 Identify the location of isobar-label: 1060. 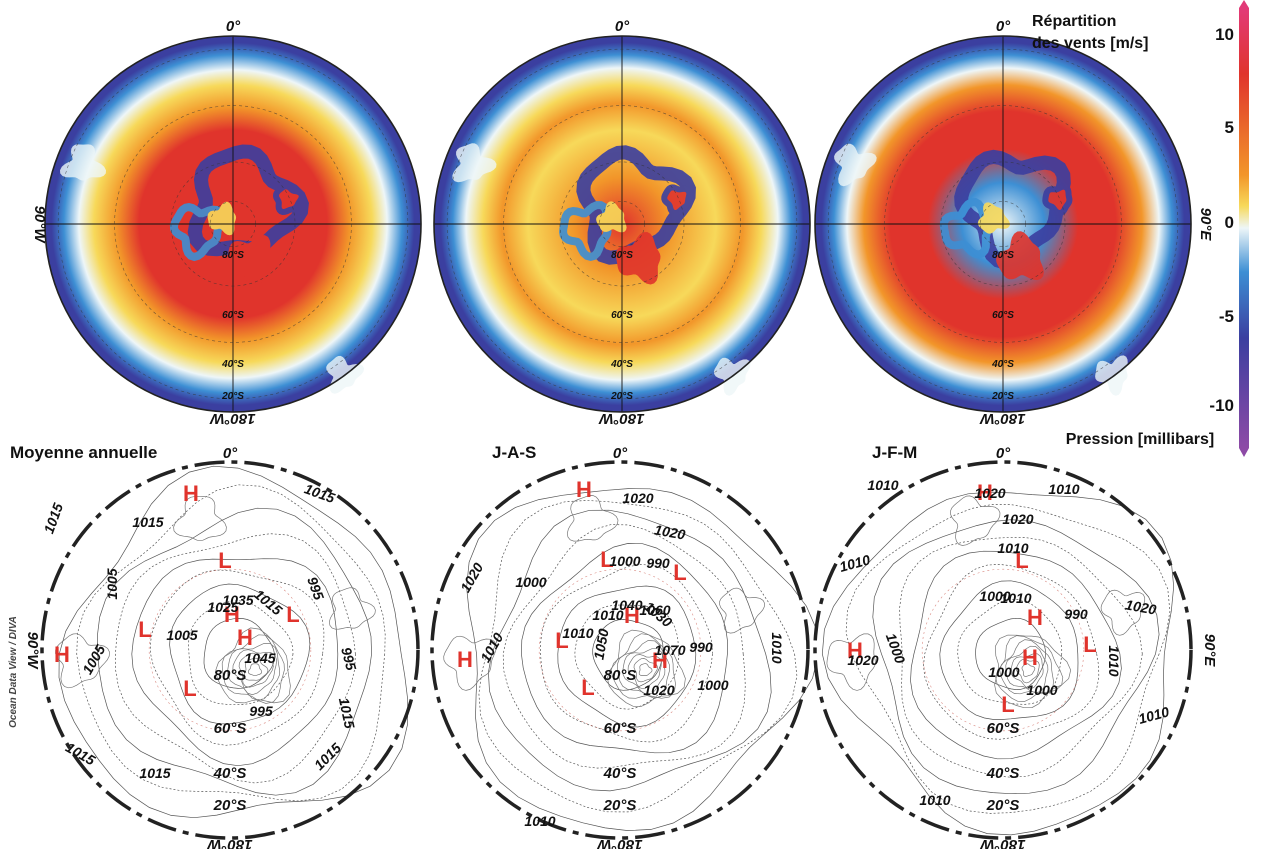
(654, 610).